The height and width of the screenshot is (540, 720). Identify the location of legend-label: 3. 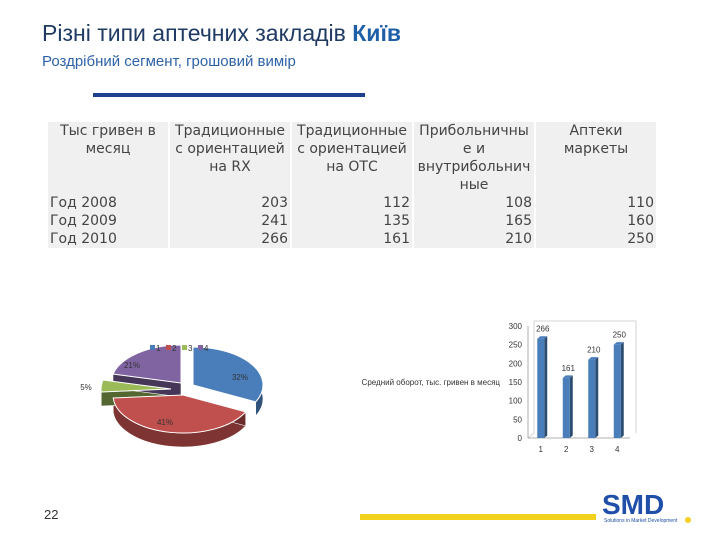
(190, 348).